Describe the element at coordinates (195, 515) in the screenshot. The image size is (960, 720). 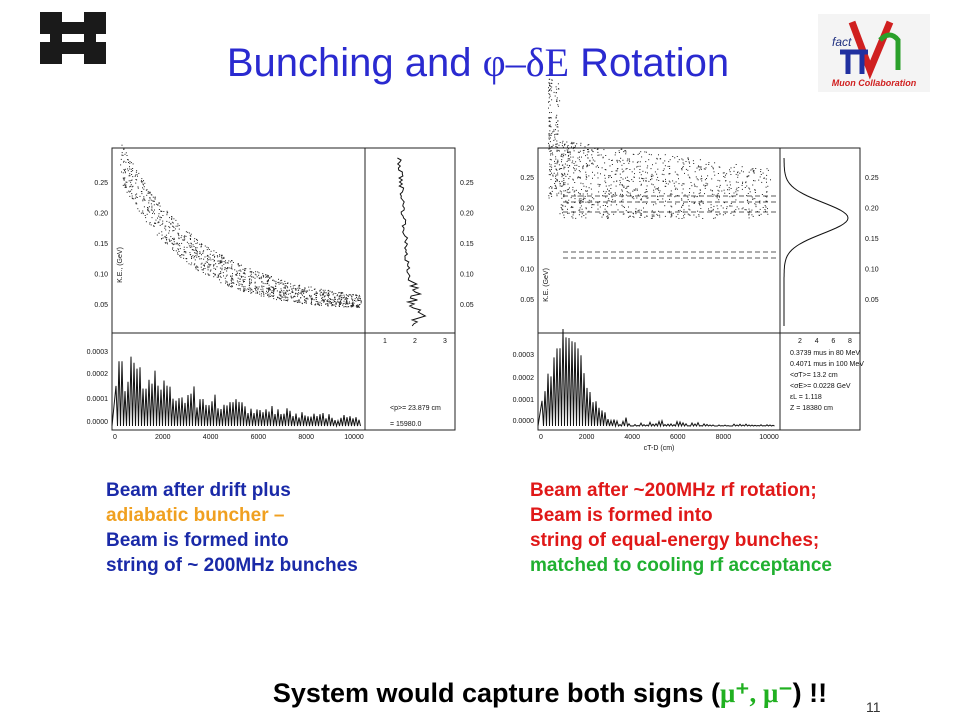
I see `caption-line: adiabatic buncher –` at that location.